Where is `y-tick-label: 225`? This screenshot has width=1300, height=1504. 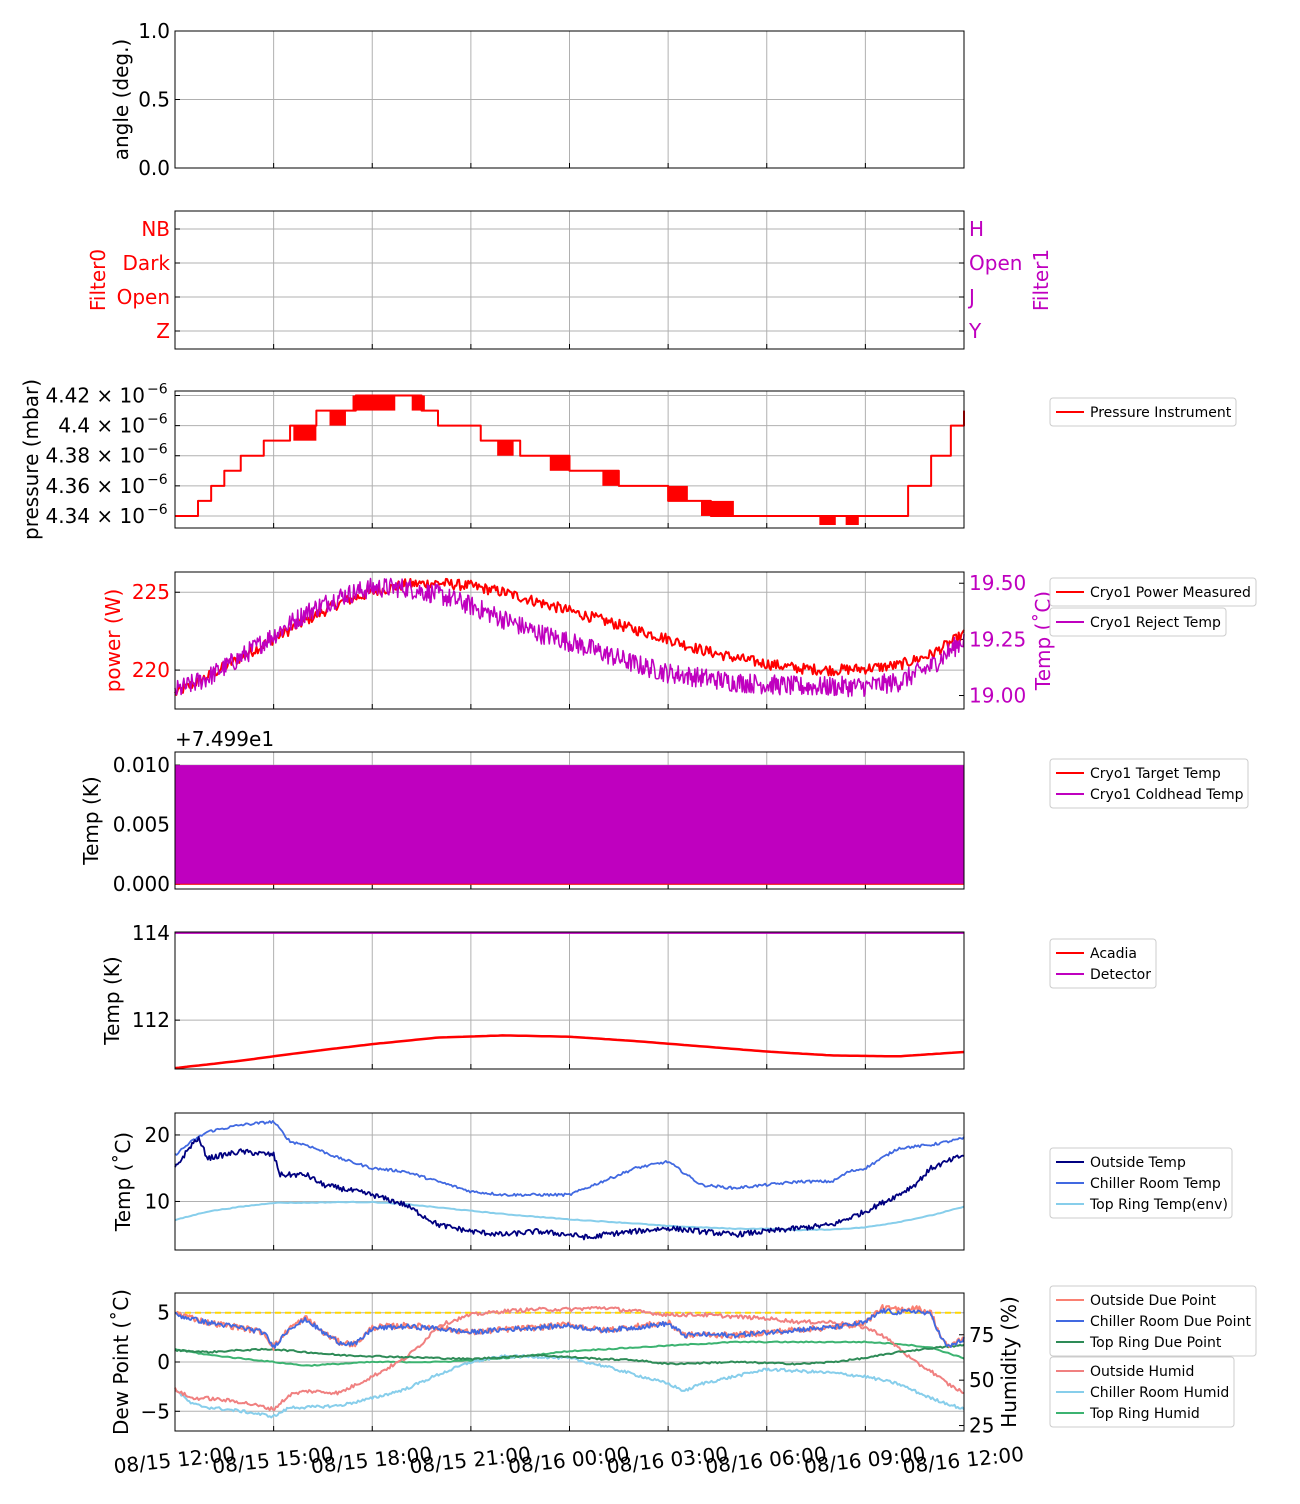 y-tick-label: 225 is located at coordinates (151, 592).